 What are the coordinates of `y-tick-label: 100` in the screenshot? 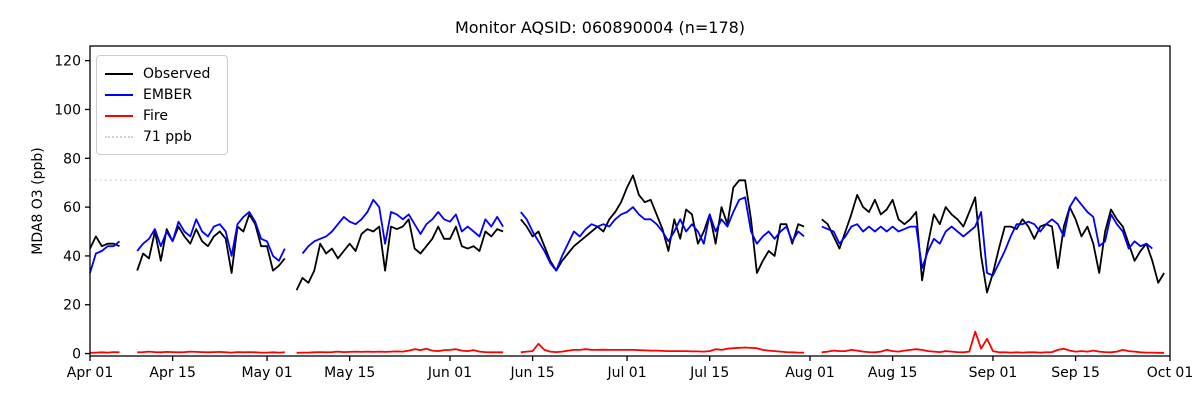 It's located at (67, 110).